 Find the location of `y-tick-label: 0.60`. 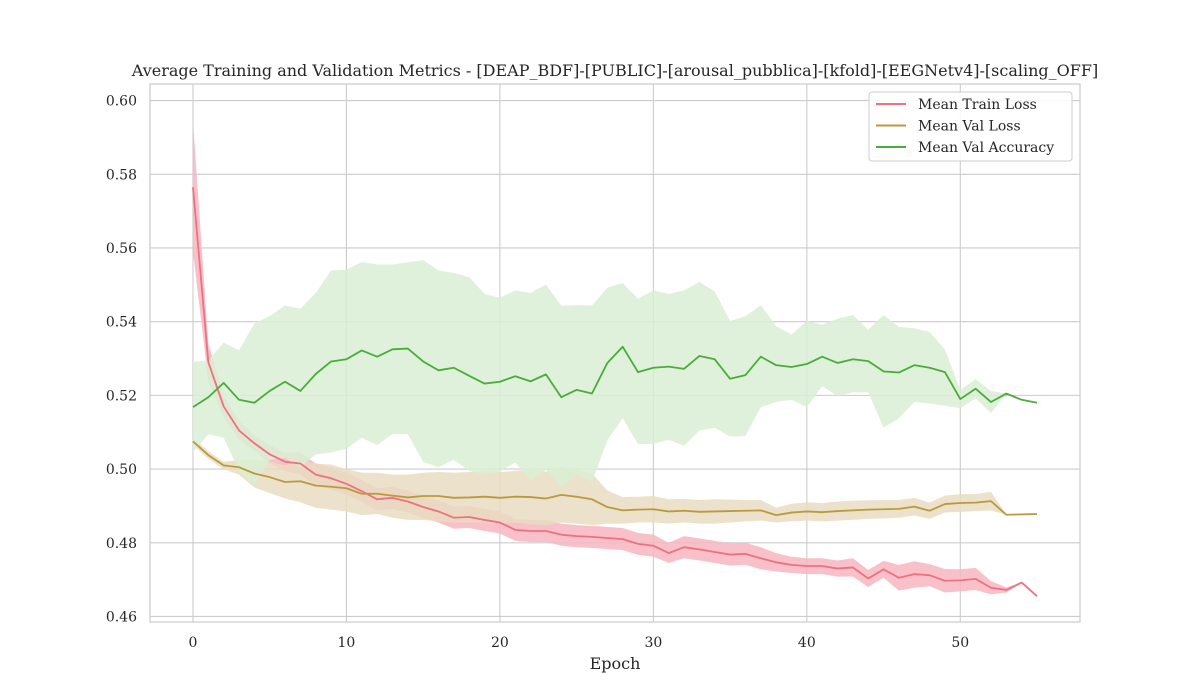

y-tick-label: 0.60 is located at coordinates (121, 102).